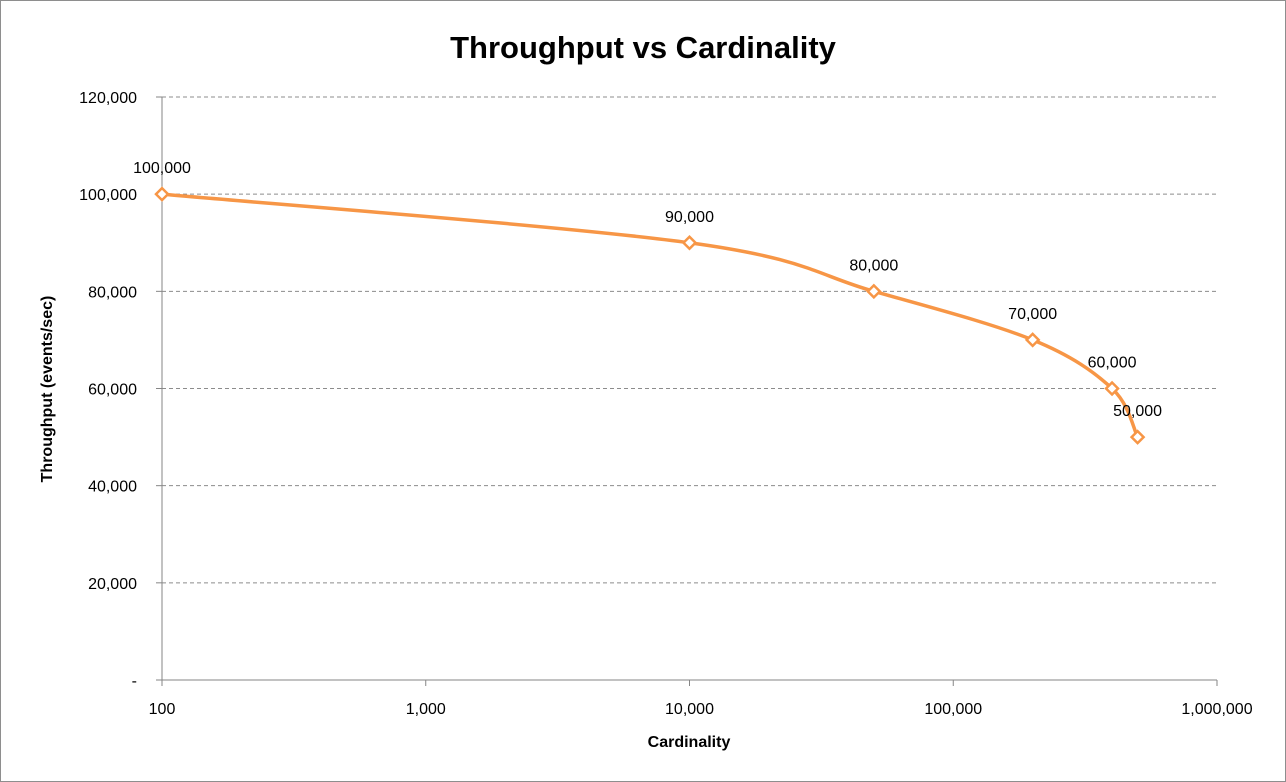  I want to click on data-label: 70,000, so click(1032, 314).